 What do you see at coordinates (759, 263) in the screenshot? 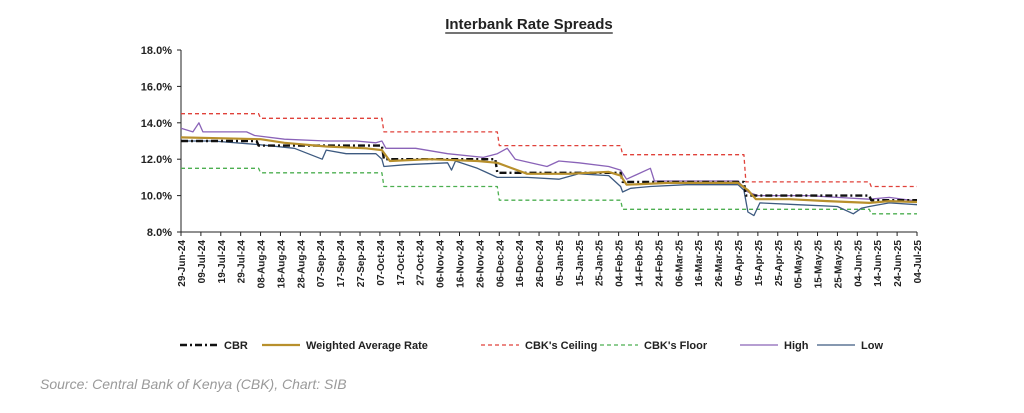
I see `x-tick-label: 15-Apr-25` at bounding box center [759, 263].